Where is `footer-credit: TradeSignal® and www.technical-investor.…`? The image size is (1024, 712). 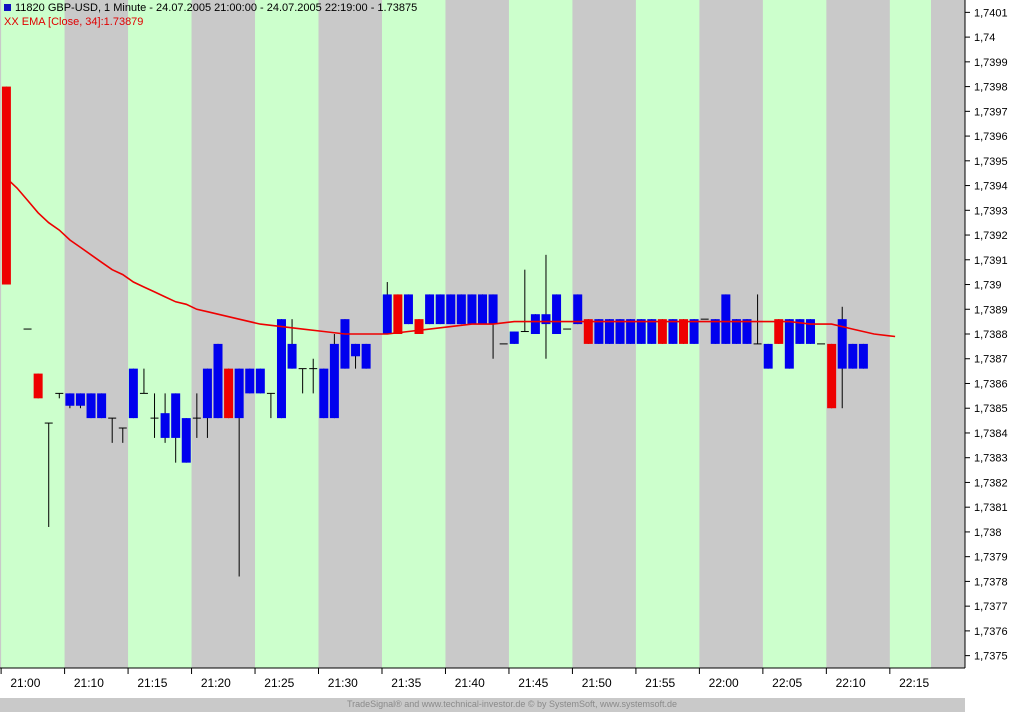
footer-credit: TradeSignal® and www.technical-investor.… is located at coordinates (512, 704).